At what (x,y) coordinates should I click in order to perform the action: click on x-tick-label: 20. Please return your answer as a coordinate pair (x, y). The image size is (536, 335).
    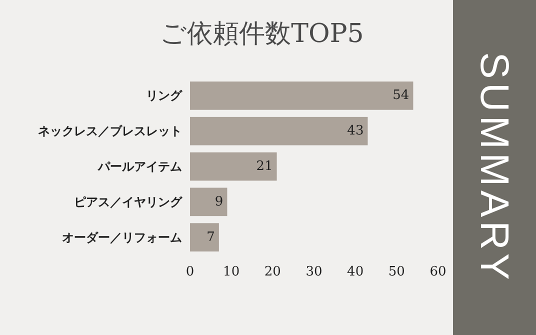
    Looking at the image, I should click on (272, 272).